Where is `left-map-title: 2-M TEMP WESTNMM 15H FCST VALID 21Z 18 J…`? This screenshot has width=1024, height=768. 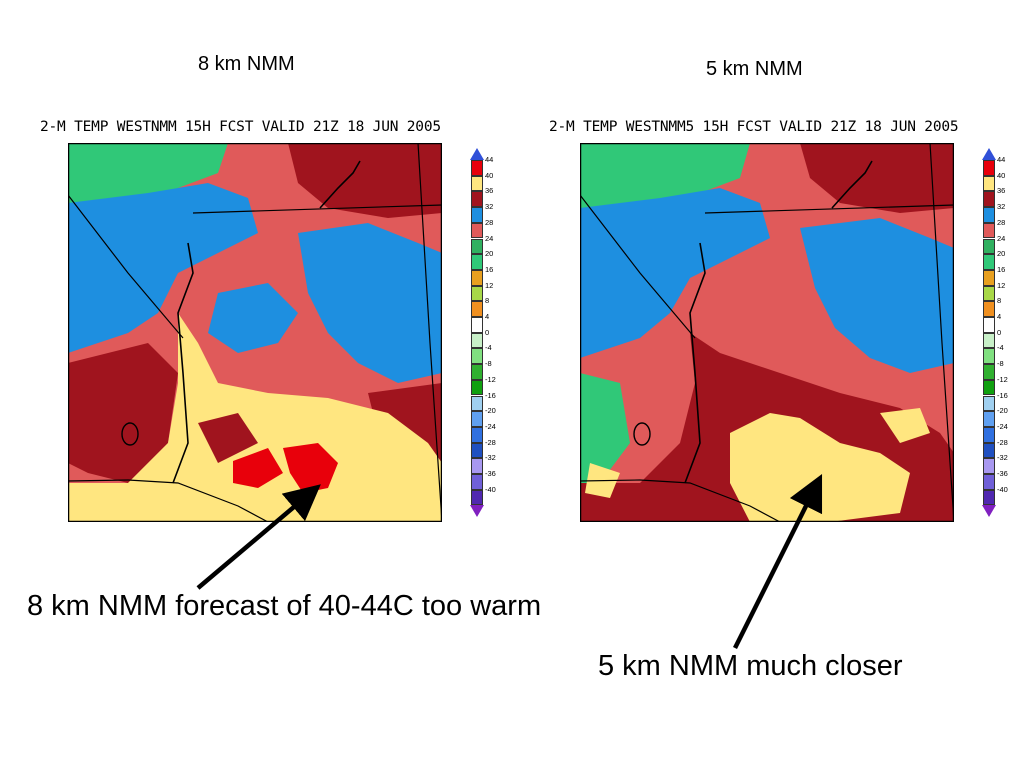 left-map-title: 2-M TEMP WESTNMM 15H FCST VALID 21Z 18 J… is located at coordinates (240, 127).